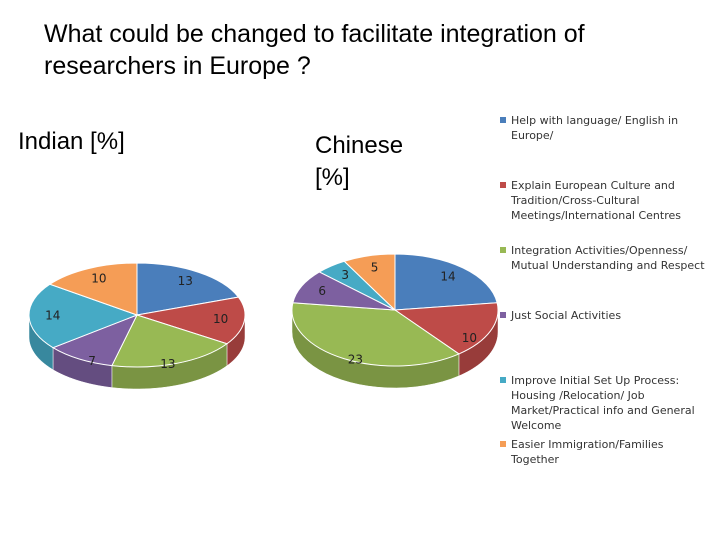  I want to click on legend-entry: Easier Immigration/Families Together, so click(603, 452).